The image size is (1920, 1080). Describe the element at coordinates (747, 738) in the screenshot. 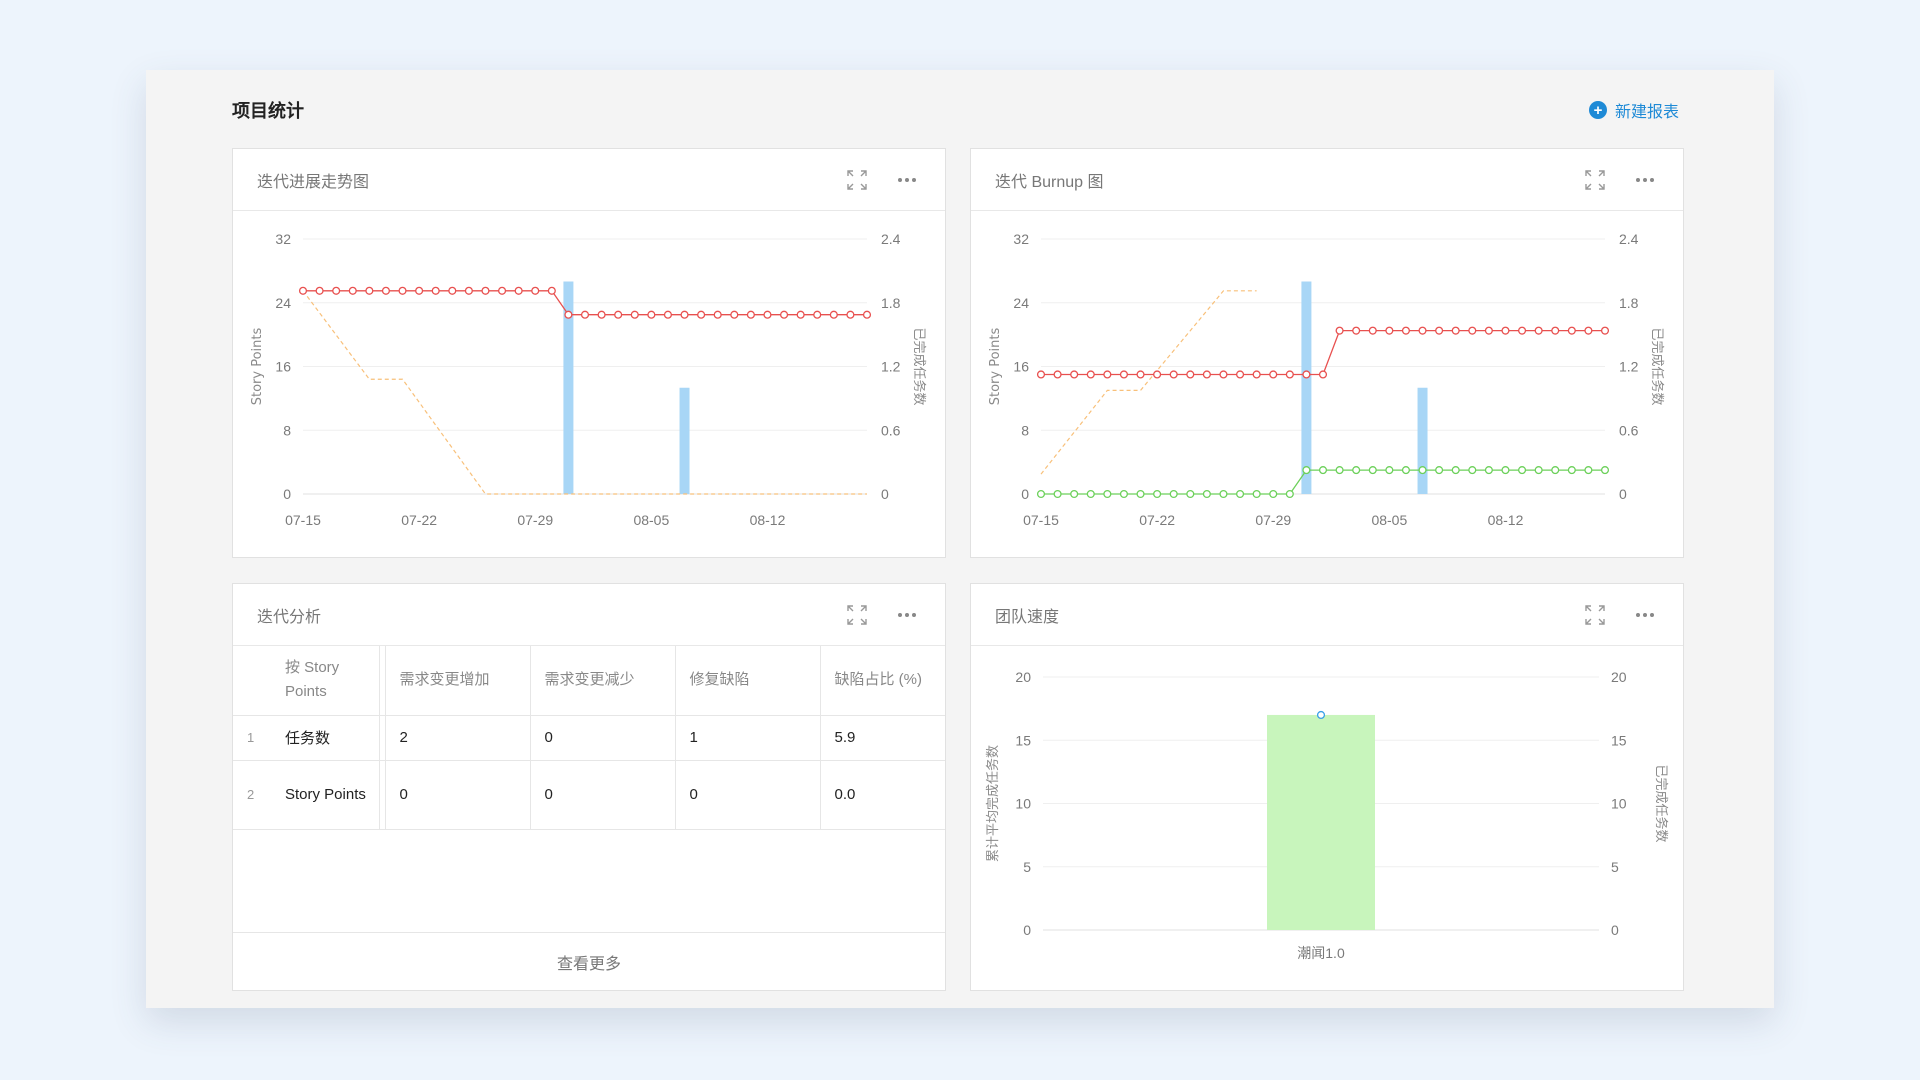

I see `table-cell: 1` at that location.